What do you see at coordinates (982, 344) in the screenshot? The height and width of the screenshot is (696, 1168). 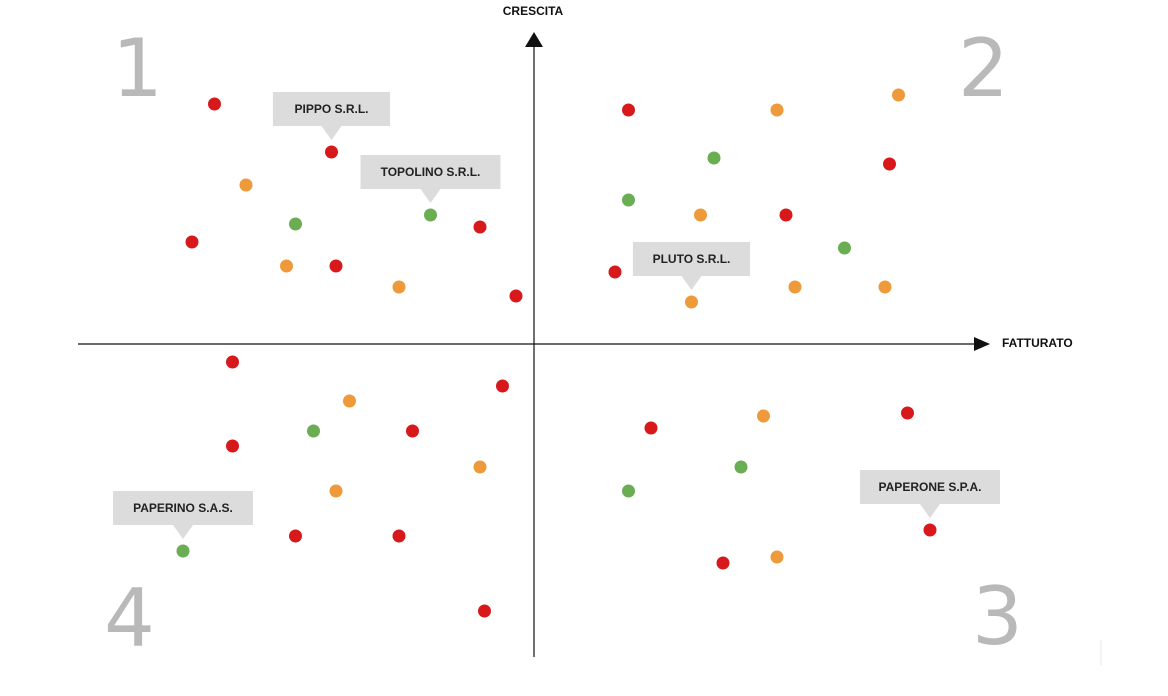 I see `x-axis-arrow-icon` at bounding box center [982, 344].